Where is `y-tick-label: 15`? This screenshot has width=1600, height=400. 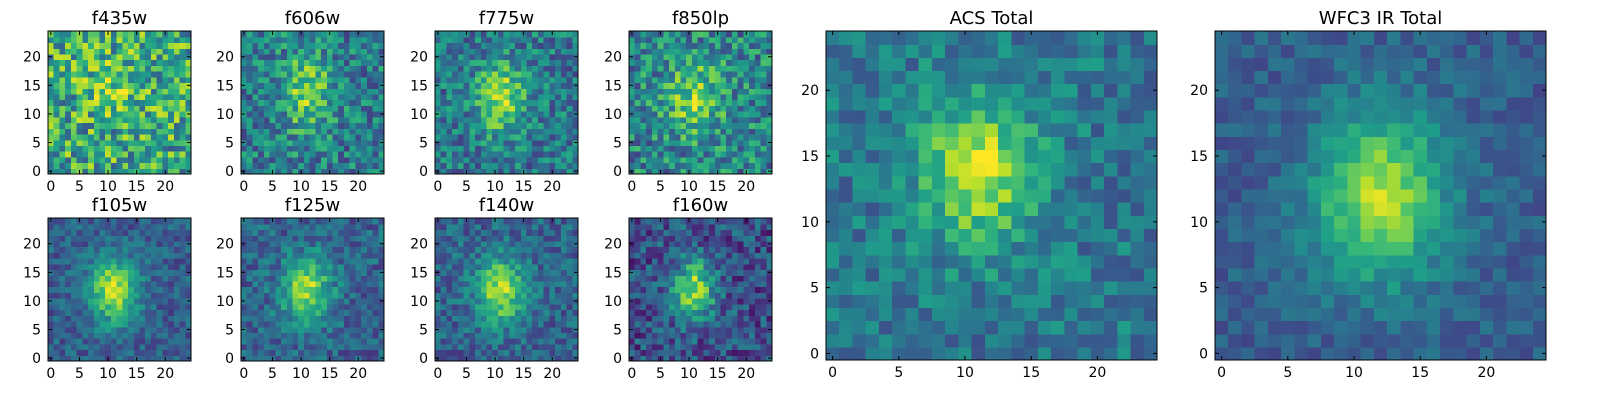 y-tick-label: 15 is located at coordinates (419, 86).